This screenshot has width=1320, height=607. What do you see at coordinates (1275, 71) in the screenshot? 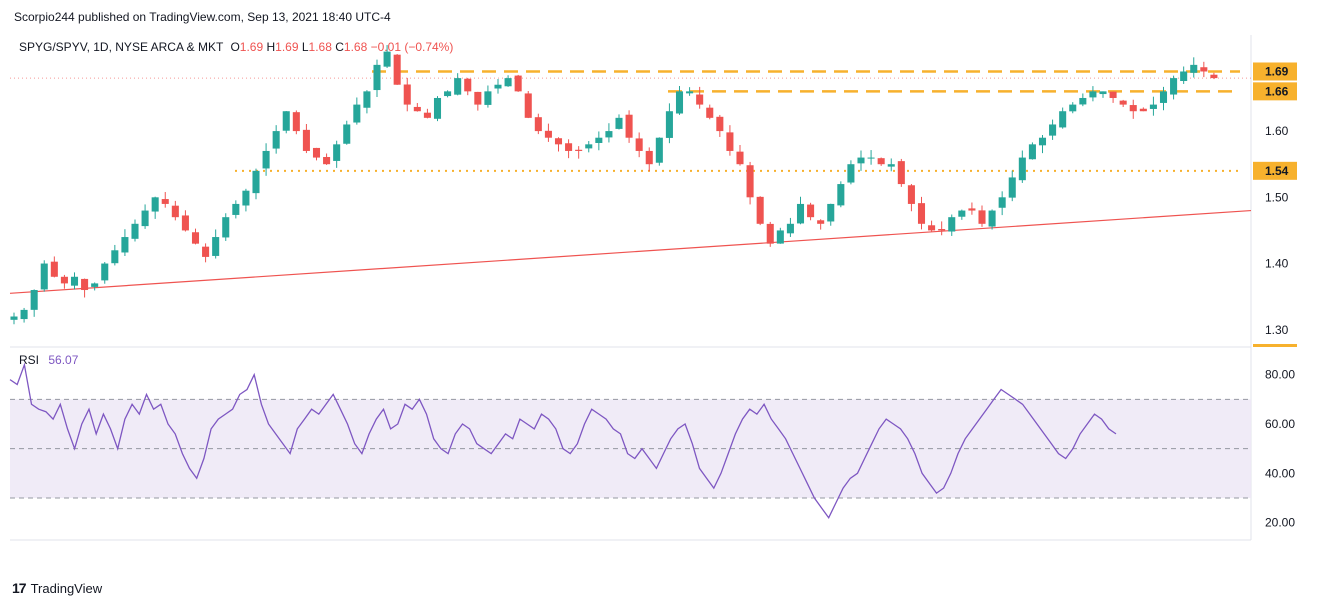
I see `price-level-badge: 1.69` at bounding box center [1275, 71].